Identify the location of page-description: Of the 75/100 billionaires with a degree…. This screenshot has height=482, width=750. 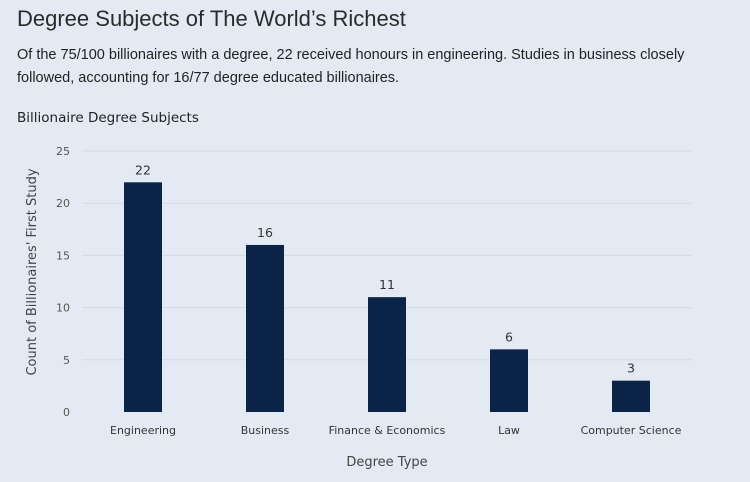
(351, 66).